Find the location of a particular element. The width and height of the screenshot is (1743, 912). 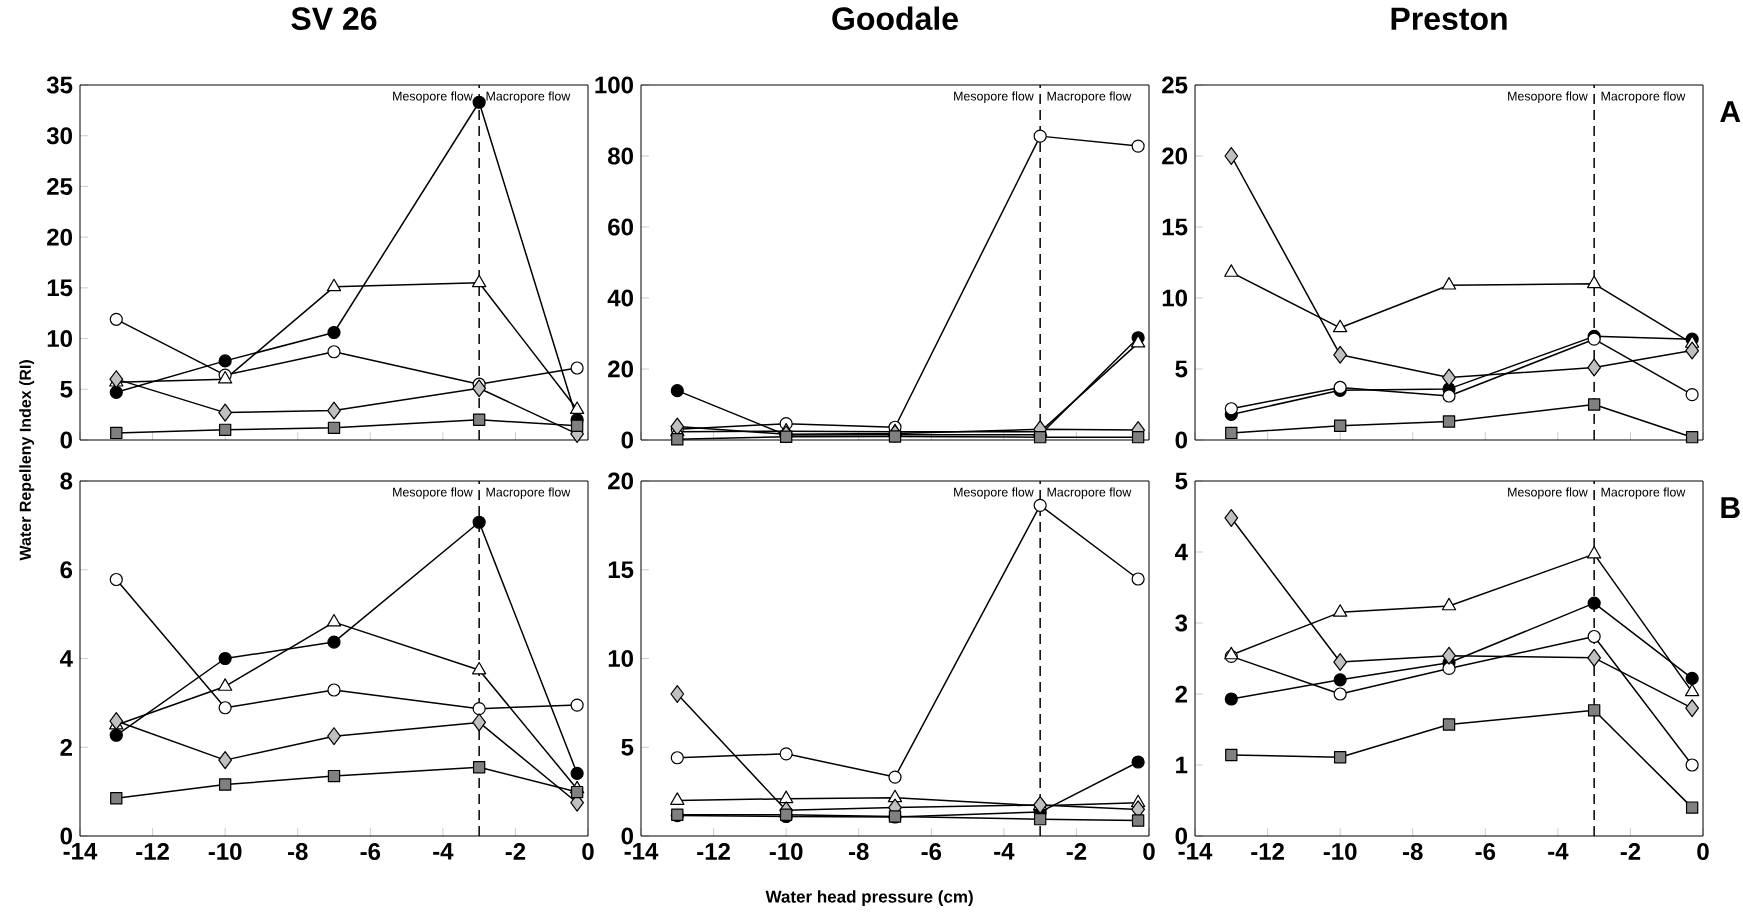

chart-title: Preston is located at coordinates (1449, 18).